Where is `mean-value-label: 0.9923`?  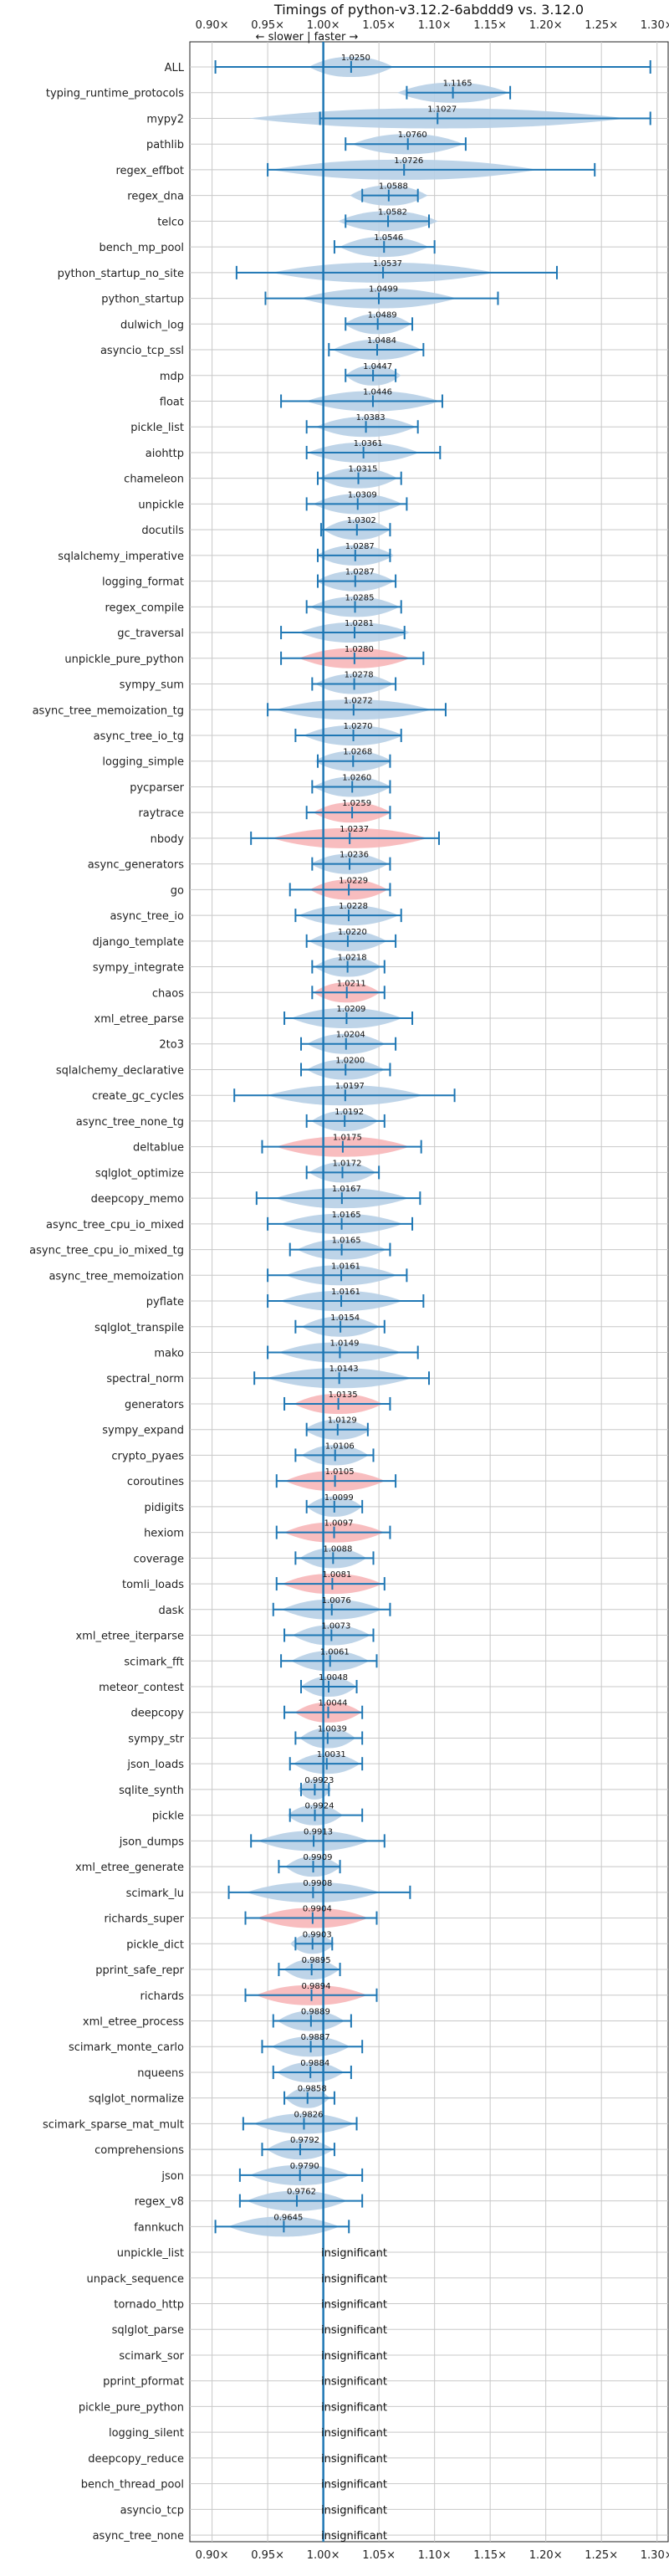 mean-value-label: 0.9923 is located at coordinates (319, 1781).